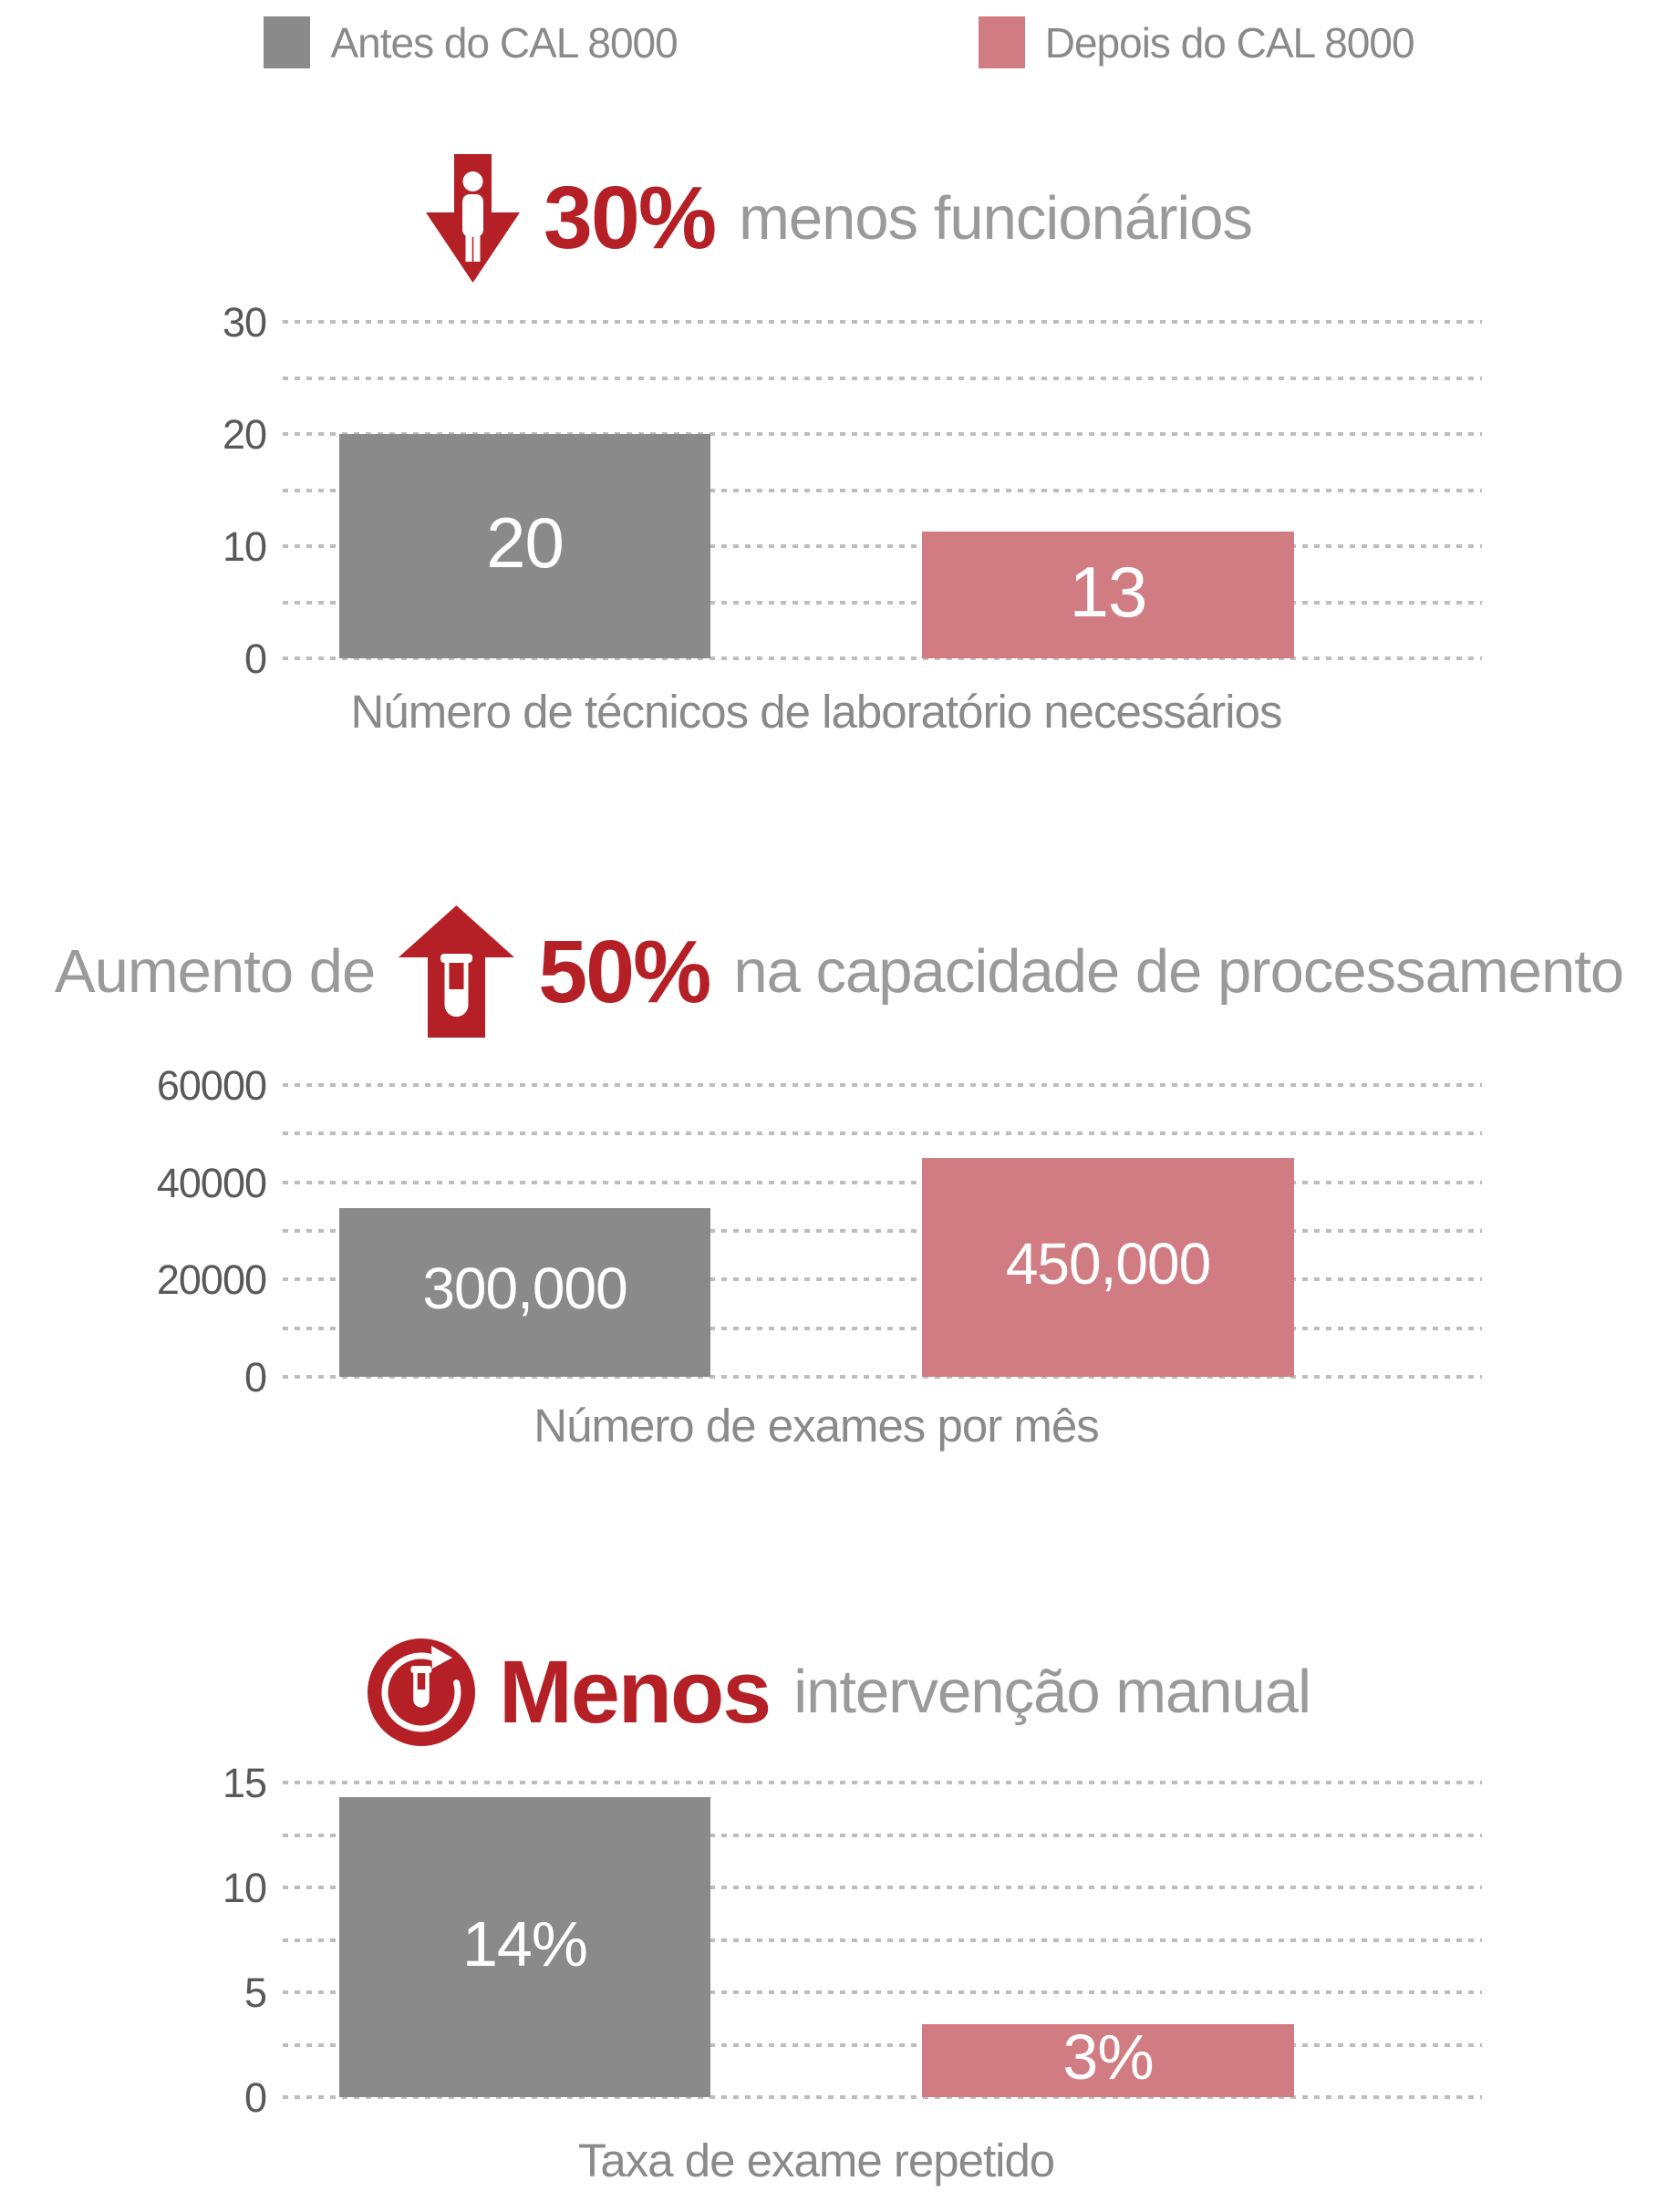 The image size is (1678, 2212). I want to click on y-axis-tick-label: 40000, so click(212, 1182).